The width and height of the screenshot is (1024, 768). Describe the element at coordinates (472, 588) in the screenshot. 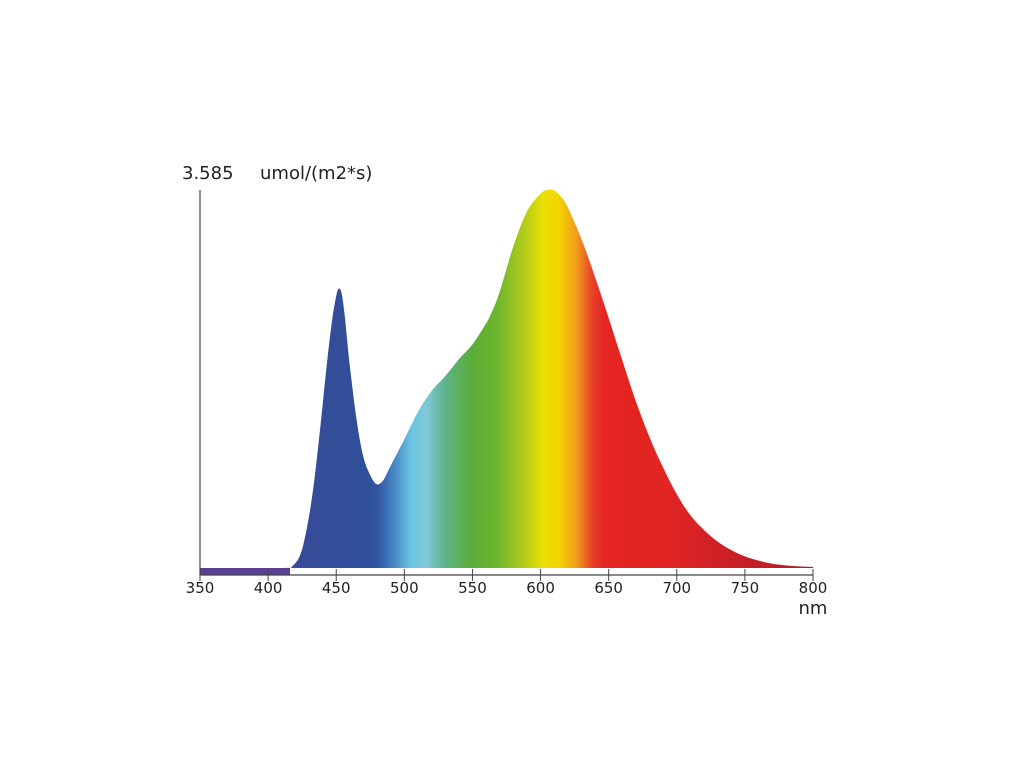

I see `x-tick-label-550: 550` at that location.